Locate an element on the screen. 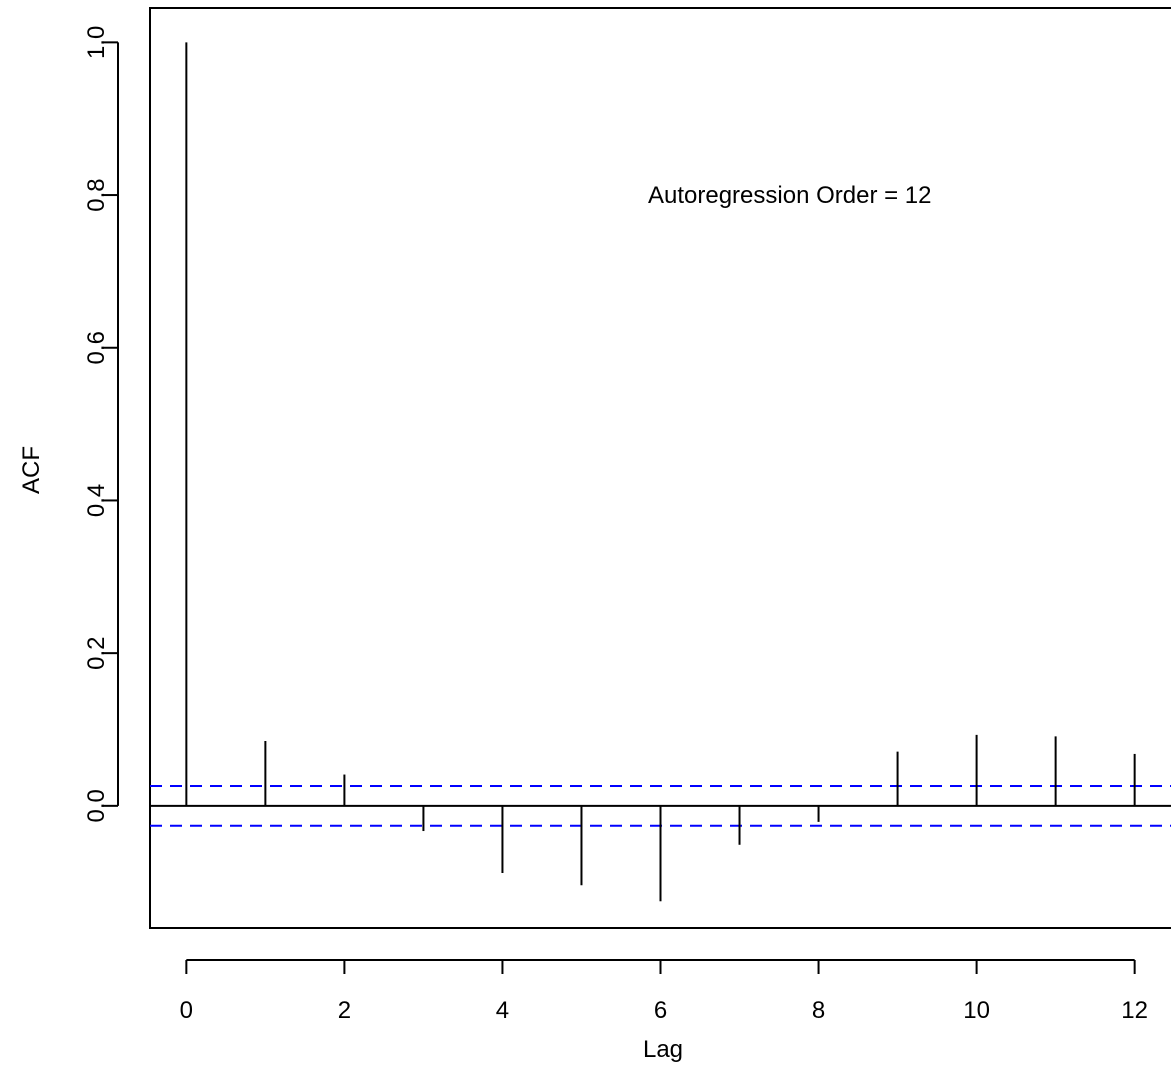 Image resolution: width=1171 pixels, height=1081 pixels. y-tick-label-0.2: 0.2 is located at coordinates (96, 652).